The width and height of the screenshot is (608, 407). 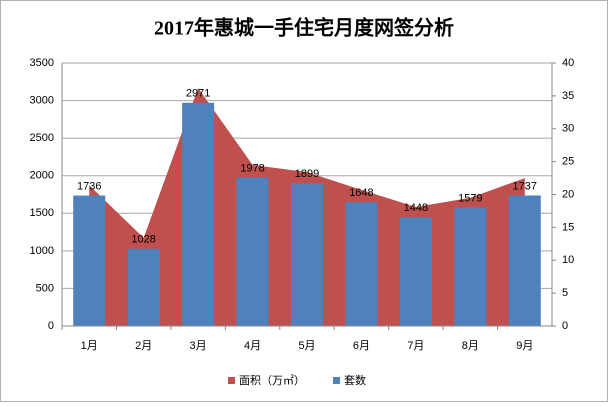 What do you see at coordinates (355, 380) in the screenshot?
I see `legend-label: 套数` at bounding box center [355, 380].